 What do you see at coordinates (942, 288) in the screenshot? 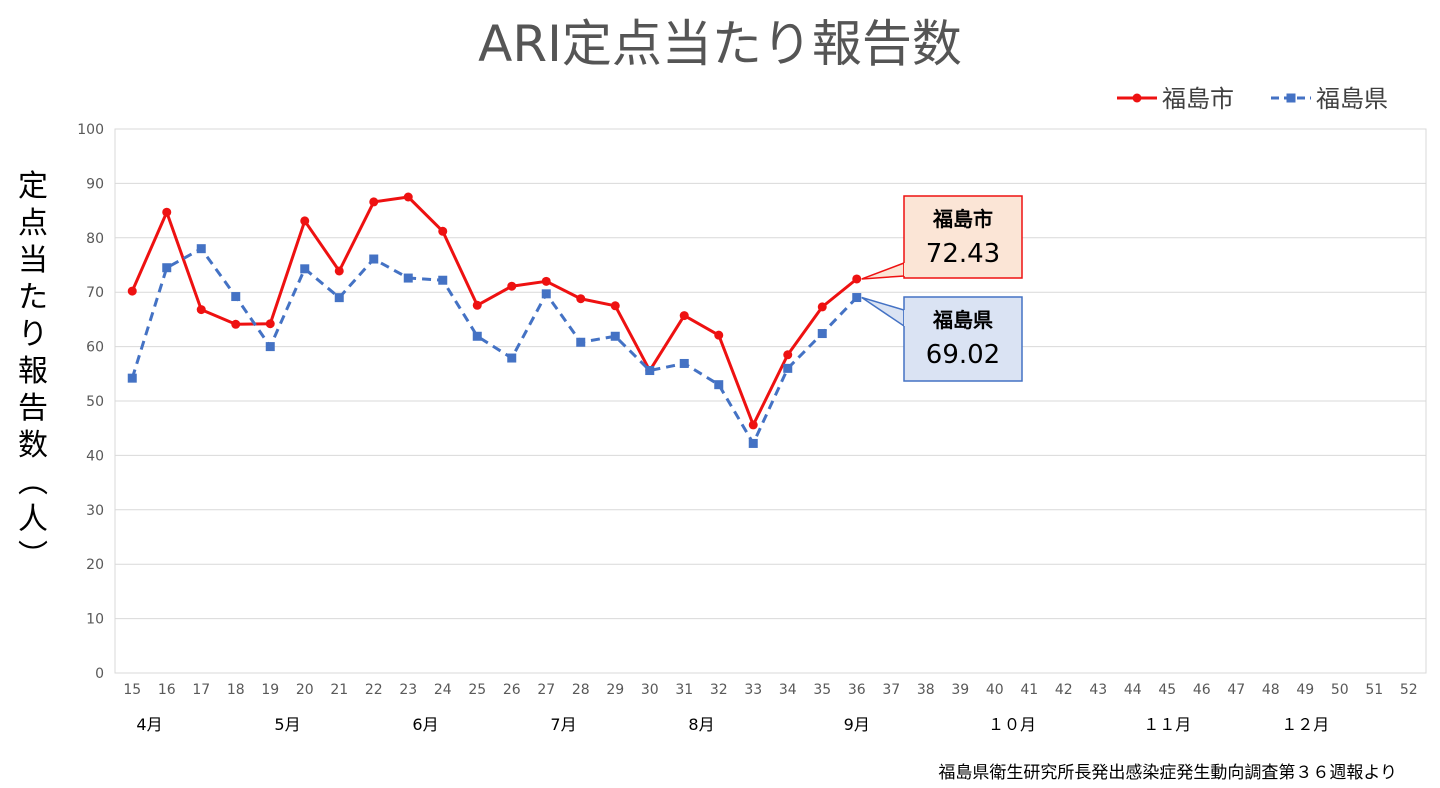
I see `callouts: 福島市 72.43 福島県 69.02` at bounding box center [942, 288].